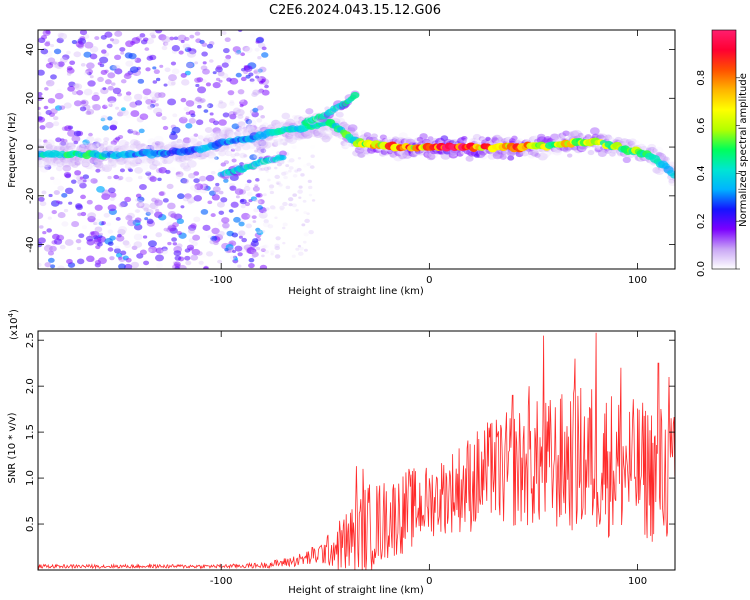 This screenshot has height=600, width=750. What do you see at coordinates (637, 581) in the screenshot?
I see `snr-x-tick-label: 100` at bounding box center [637, 581].